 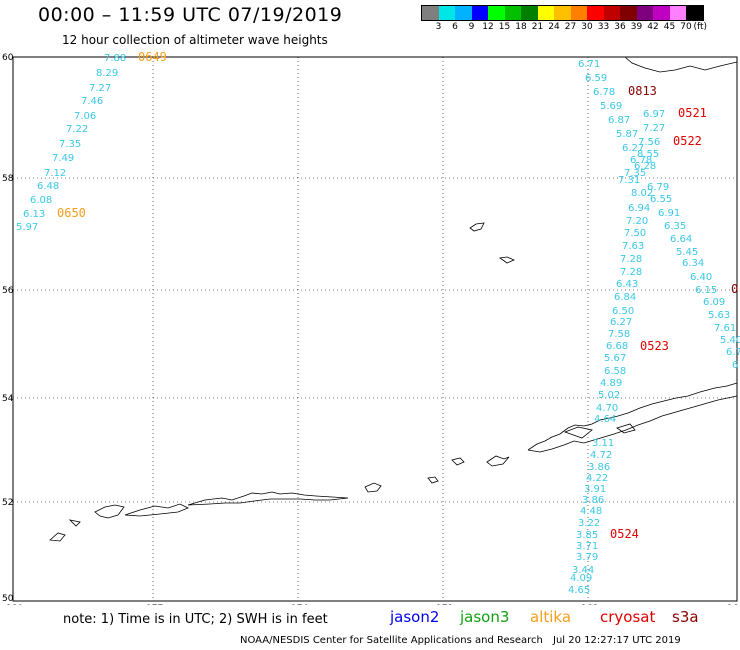 What do you see at coordinates (593, 500) in the screenshot?
I see `wave-height-value: 3.86` at bounding box center [593, 500].